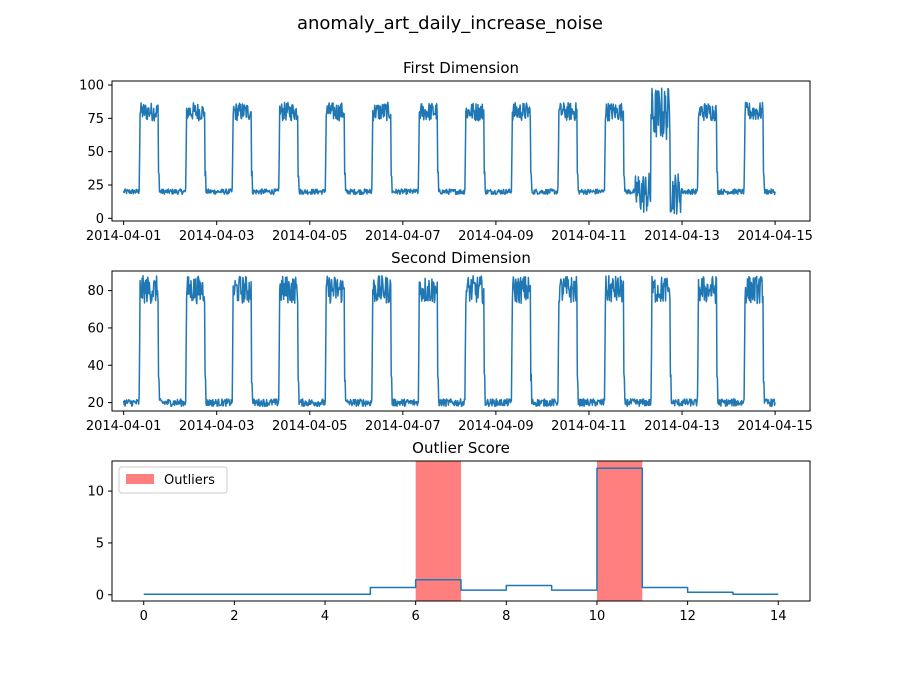 Image resolution: width=900 pixels, height=675 pixels. I want to click on x-tick-label: 14, so click(778, 616).